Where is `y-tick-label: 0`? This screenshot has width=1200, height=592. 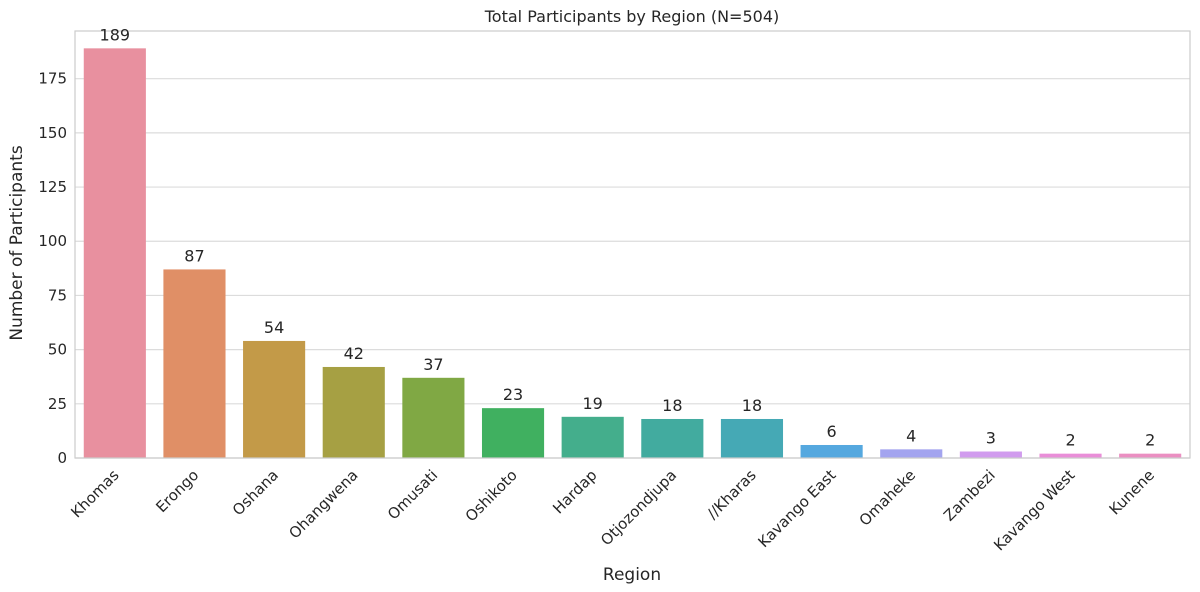
y-tick-label: 0 is located at coordinates (62, 458).